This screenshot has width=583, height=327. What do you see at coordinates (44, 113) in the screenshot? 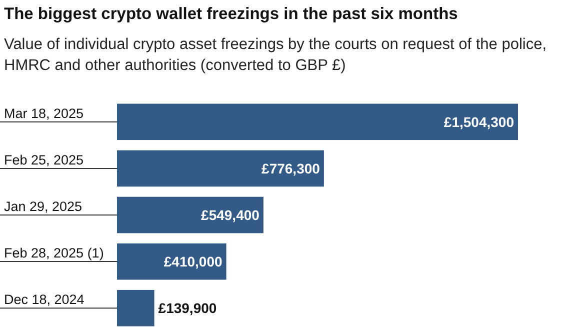
I see `y-tick-label: Mar 18, 2025` at bounding box center [44, 113].